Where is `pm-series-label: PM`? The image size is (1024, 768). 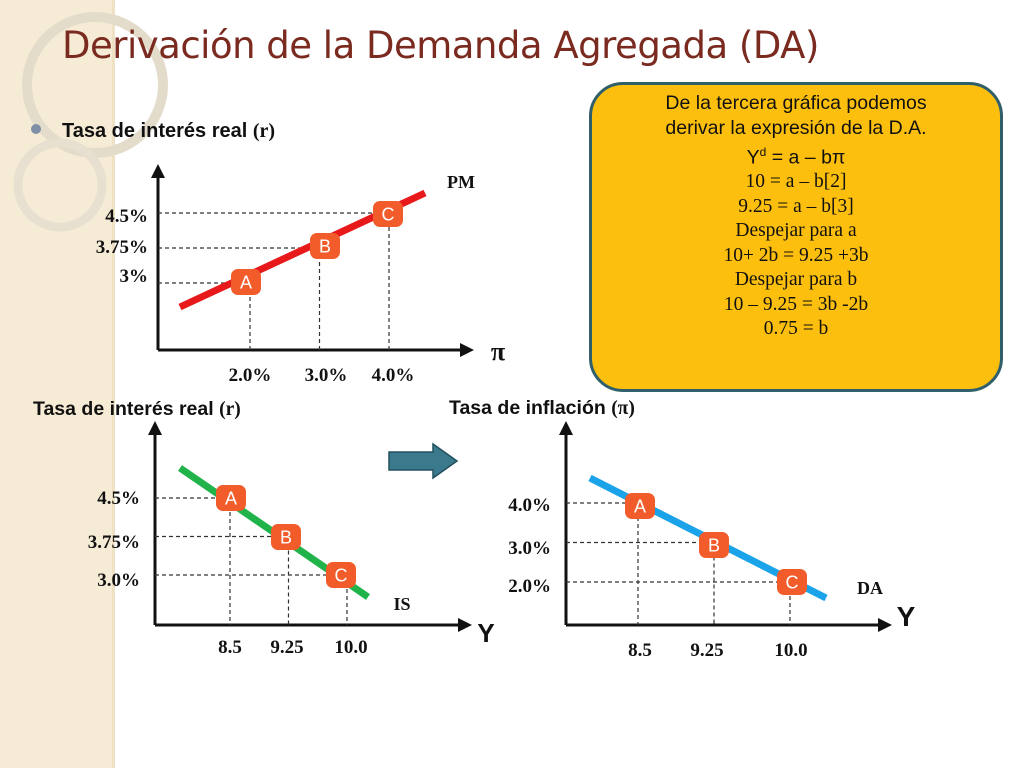
pm-series-label: PM is located at coordinates (461, 182).